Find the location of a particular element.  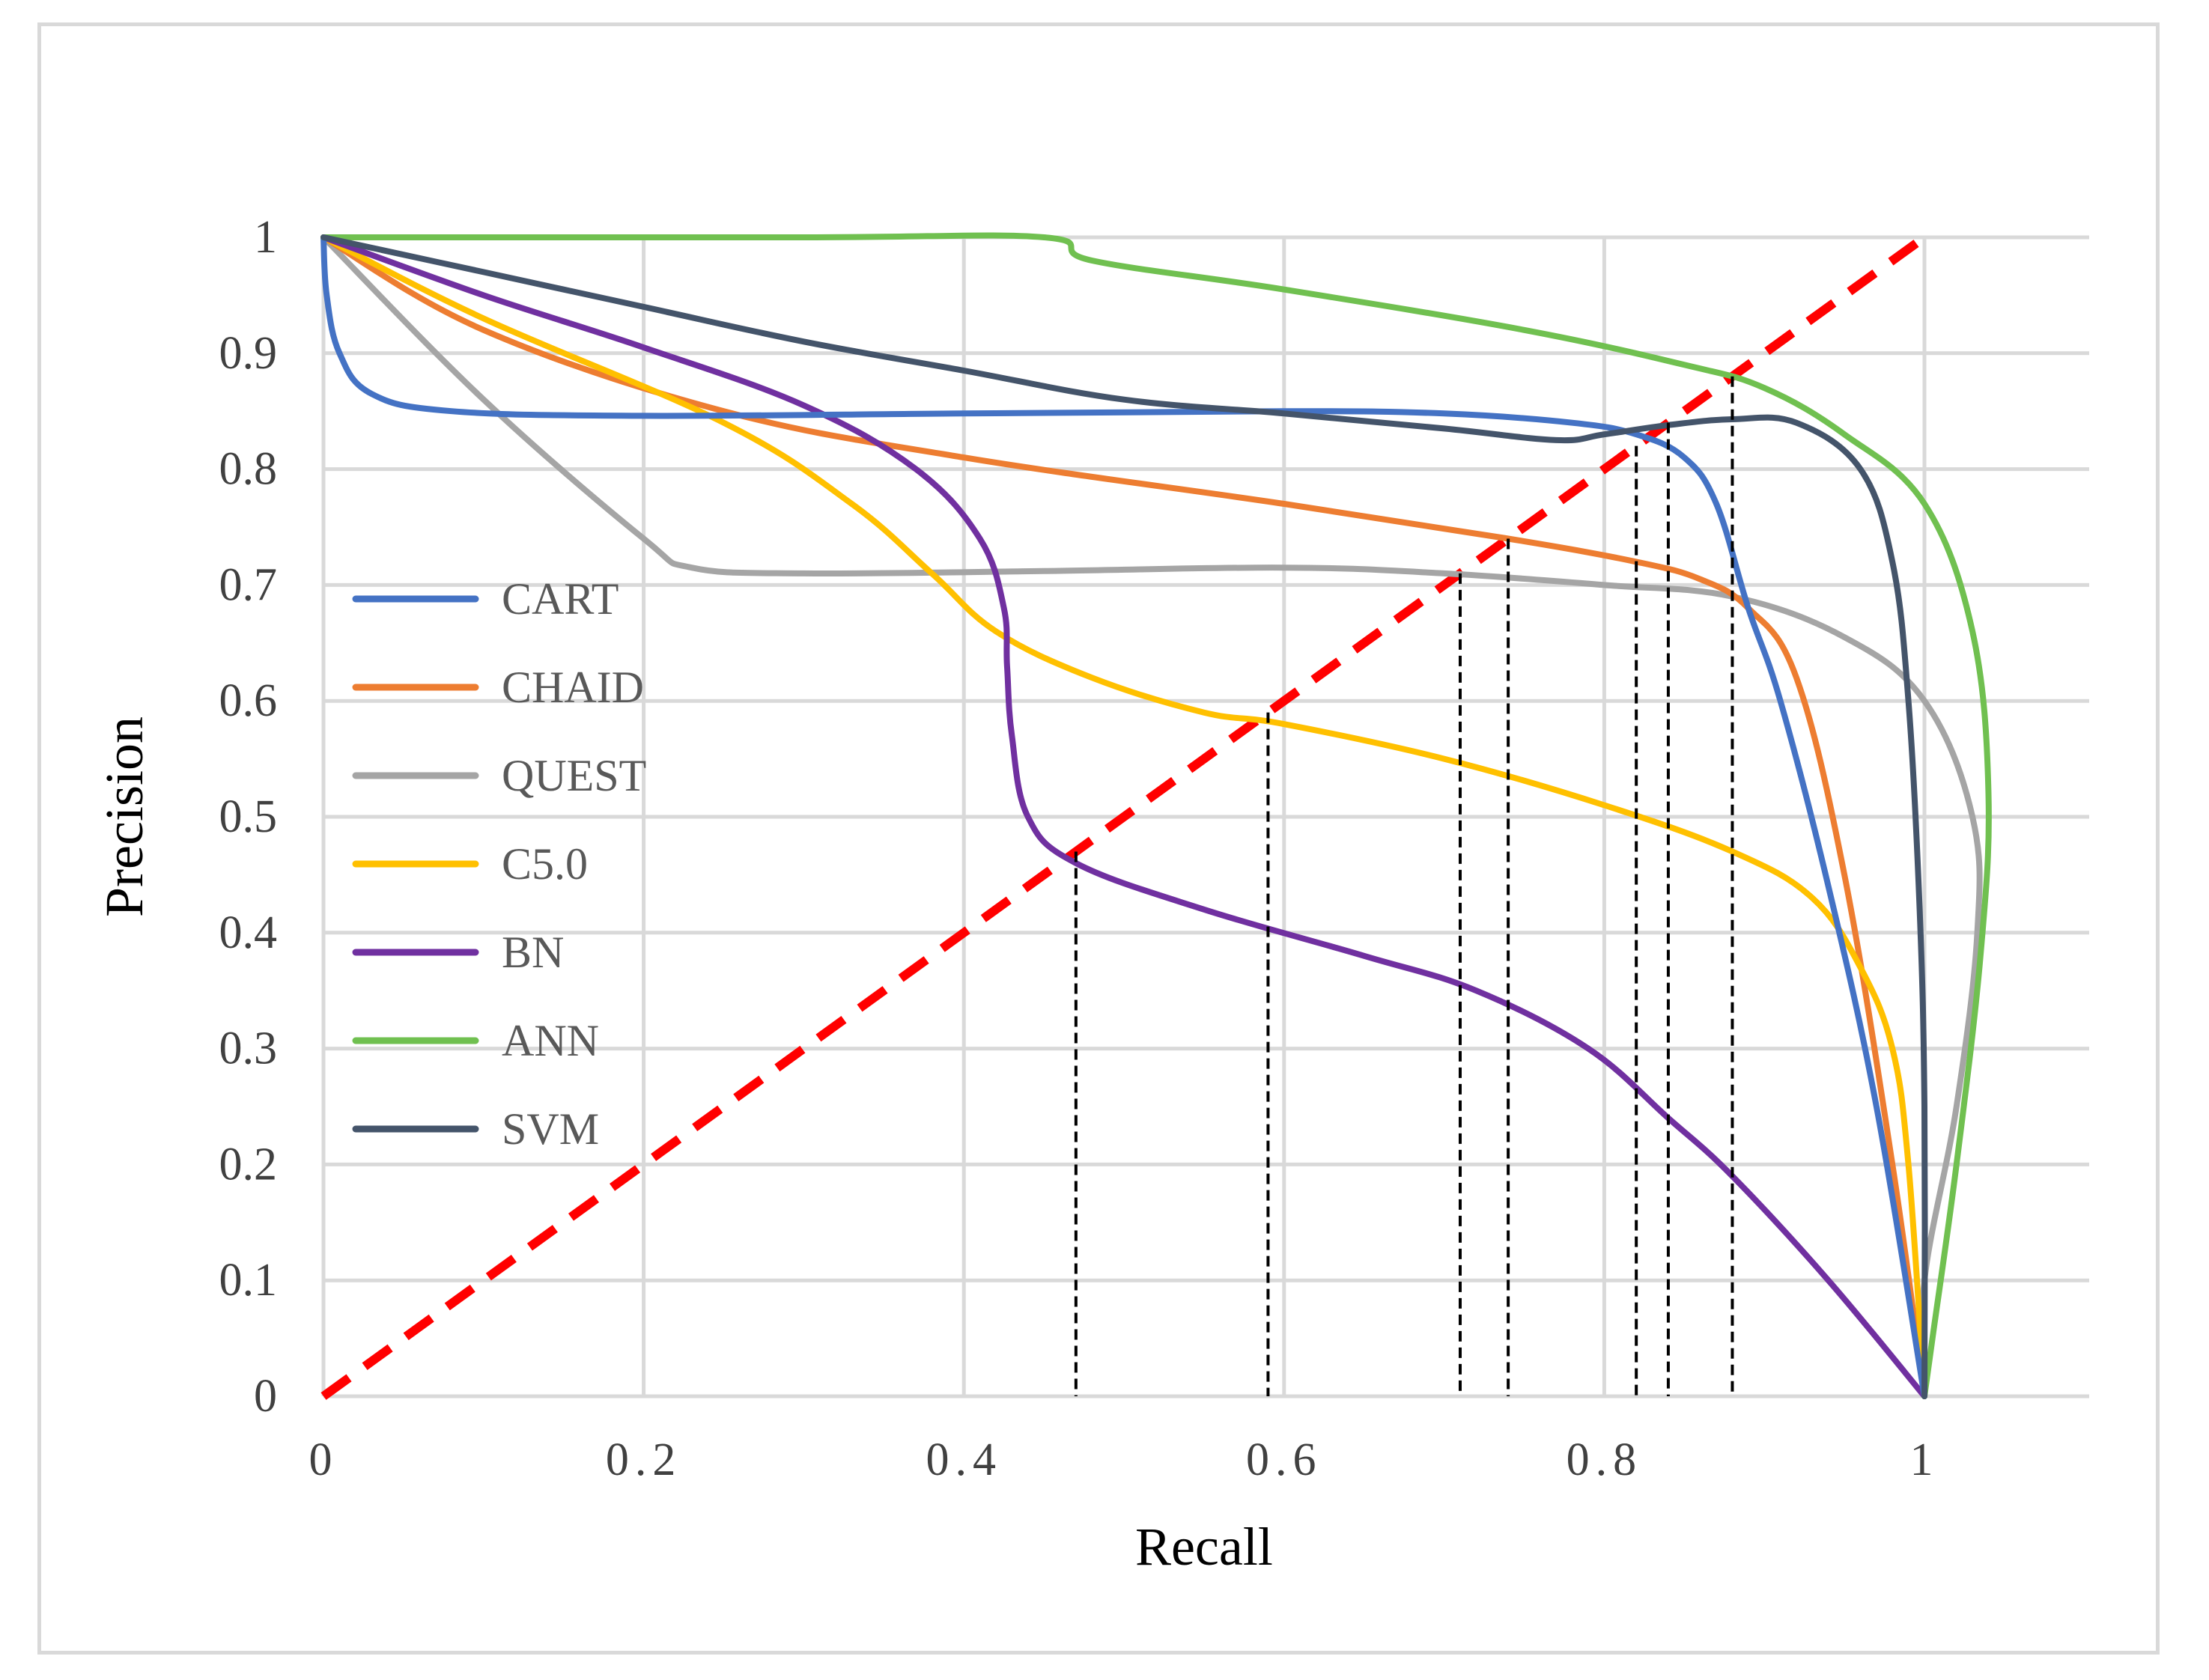

legend: CART CHAID QUEST C5.0 BN ANN SVM is located at coordinates (499, 864).